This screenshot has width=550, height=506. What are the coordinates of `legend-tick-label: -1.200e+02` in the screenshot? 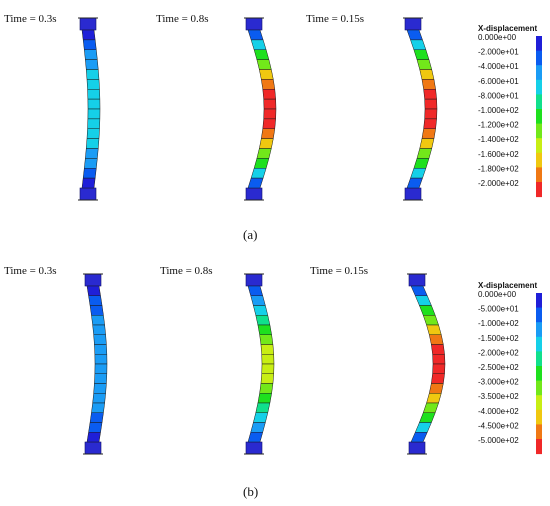 It's located at (498, 125).